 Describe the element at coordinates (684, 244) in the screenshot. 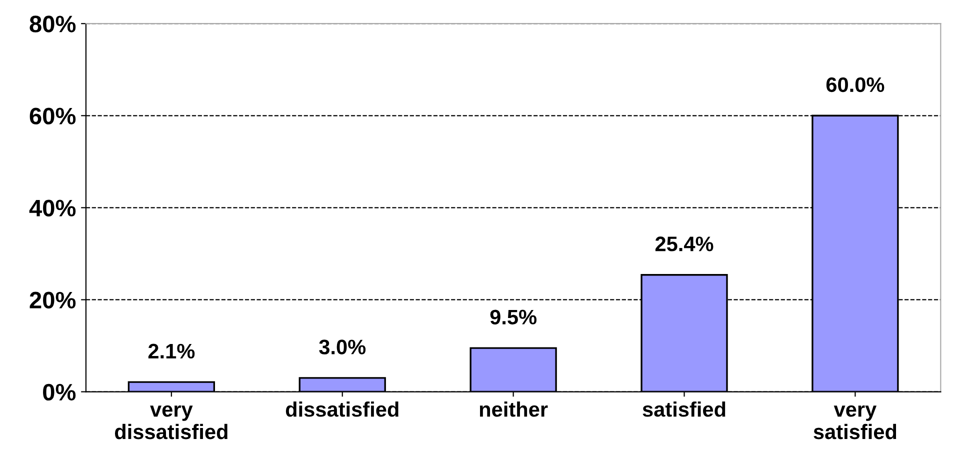

I see `data-label: 25.4%` at that location.